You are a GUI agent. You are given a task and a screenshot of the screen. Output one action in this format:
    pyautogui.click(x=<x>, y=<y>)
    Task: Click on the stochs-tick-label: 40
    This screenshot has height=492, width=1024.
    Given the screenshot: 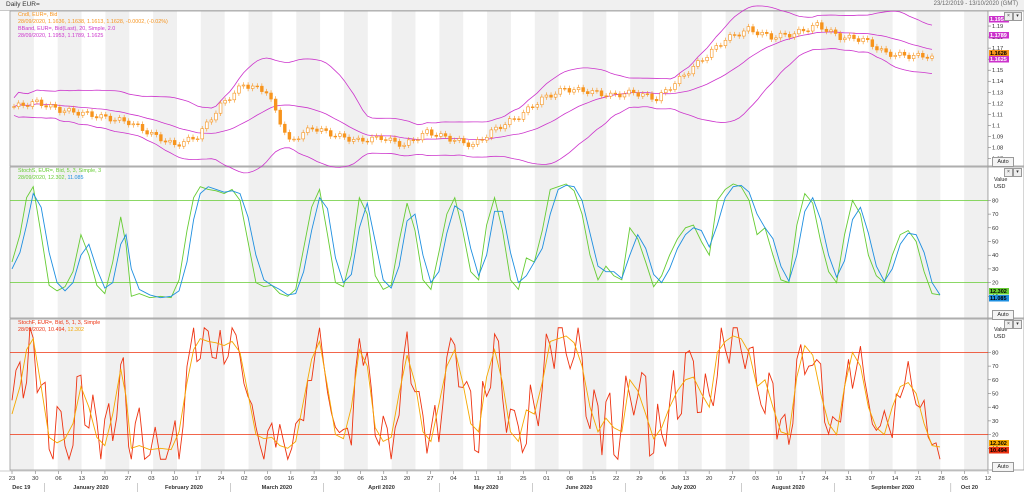 What is the action you would take?
    pyautogui.click(x=995, y=256)
    